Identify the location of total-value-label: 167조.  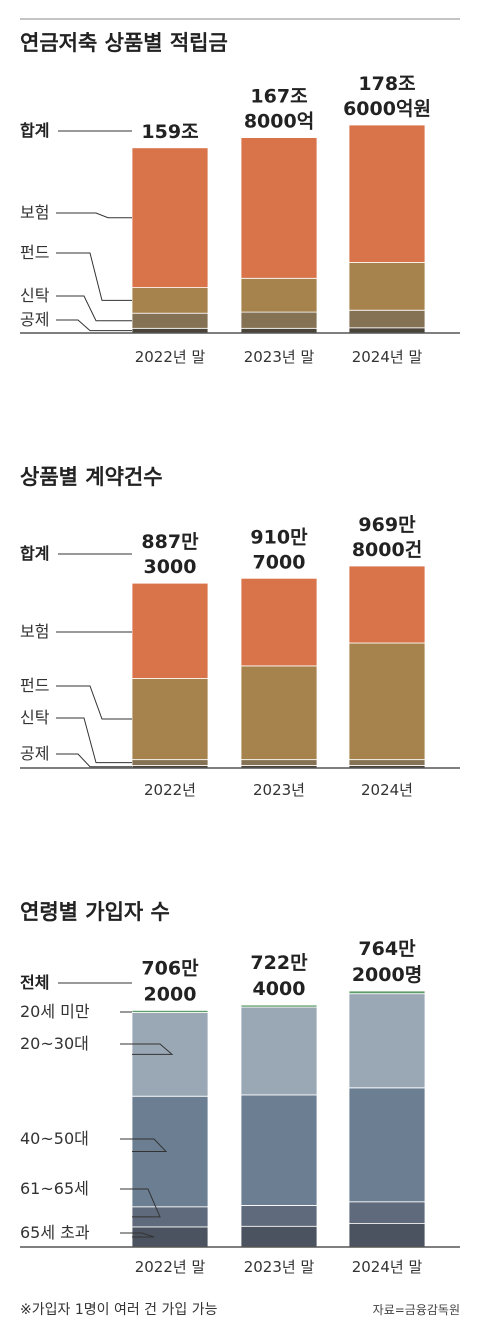
(278, 97).